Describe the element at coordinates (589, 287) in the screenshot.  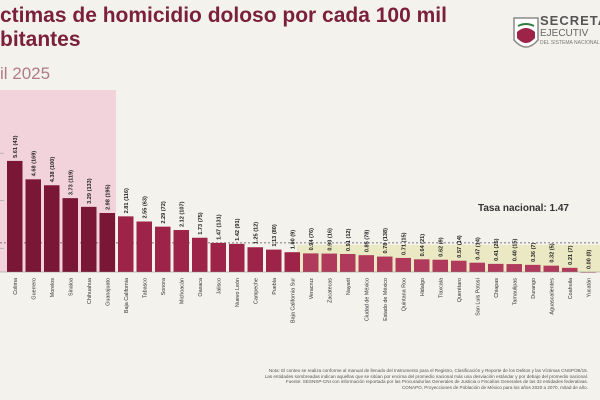
I see `x-tick-label: Yucatán` at that location.